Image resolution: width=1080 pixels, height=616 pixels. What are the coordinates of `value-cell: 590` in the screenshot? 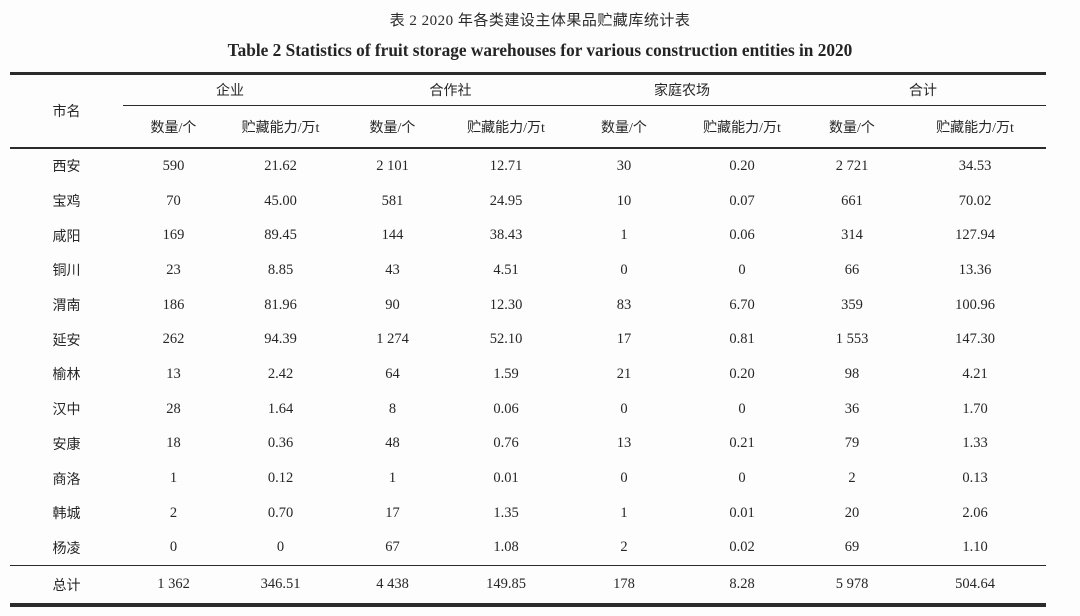 It's located at (173, 165).